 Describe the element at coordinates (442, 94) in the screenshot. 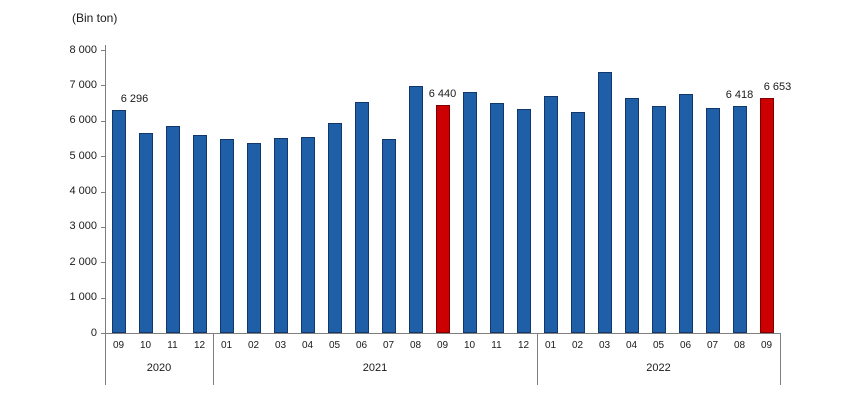

I see `bar-value-label-2021-09: 6 440` at that location.